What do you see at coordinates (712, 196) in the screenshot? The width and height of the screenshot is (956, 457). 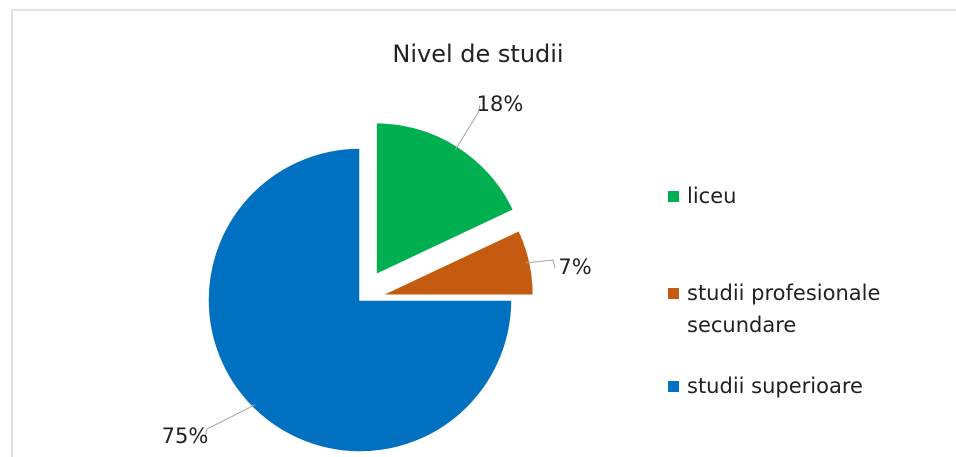 I see `legend-label: liceu` at bounding box center [712, 196].